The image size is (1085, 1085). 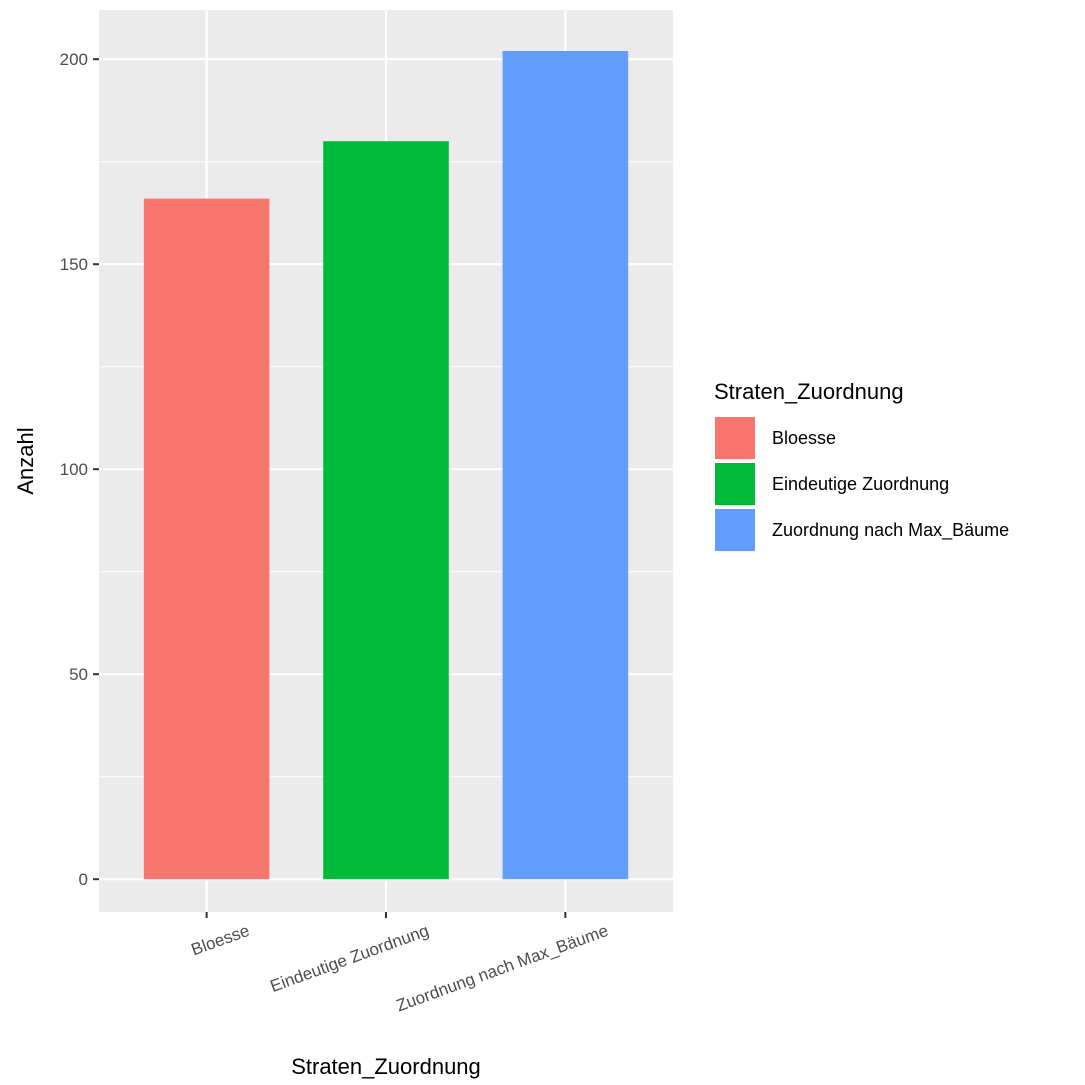 I want to click on y-tick-label: 150, so click(x=74, y=264).